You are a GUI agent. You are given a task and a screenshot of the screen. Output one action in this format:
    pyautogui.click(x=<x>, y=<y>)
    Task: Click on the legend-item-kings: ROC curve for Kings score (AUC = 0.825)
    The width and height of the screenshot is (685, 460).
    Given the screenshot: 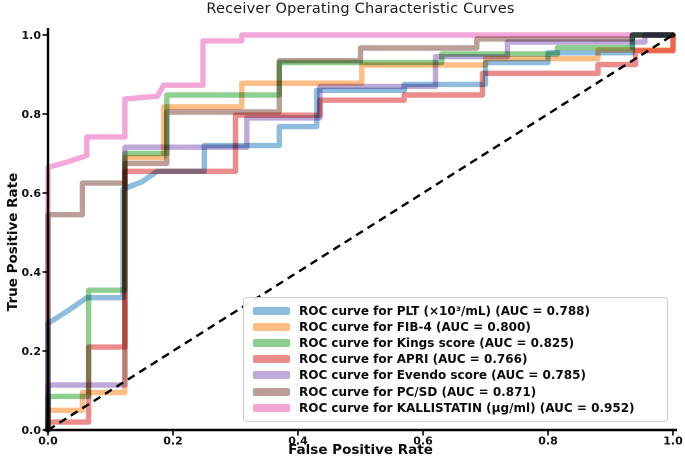 What is the action you would take?
    pyautogui.click(x=456, y=343)
    